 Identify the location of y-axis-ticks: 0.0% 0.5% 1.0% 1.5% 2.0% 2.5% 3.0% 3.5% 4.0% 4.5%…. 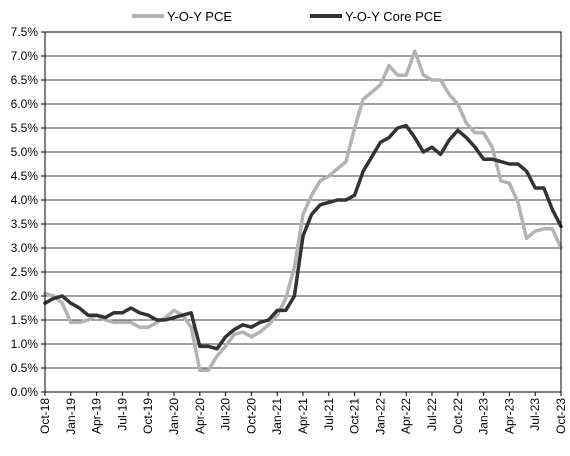
(28, 212).